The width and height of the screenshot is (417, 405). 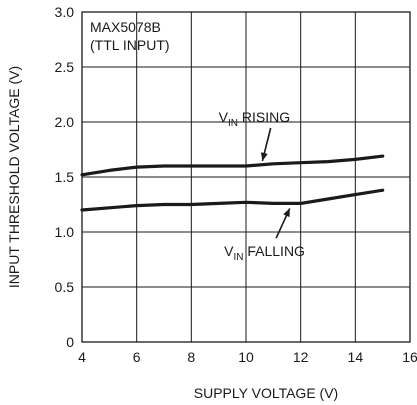 What do you see at coordinates (264, 117) in the screenshot?
I see `label-rest: RISING` at bounding box center [264, 117].